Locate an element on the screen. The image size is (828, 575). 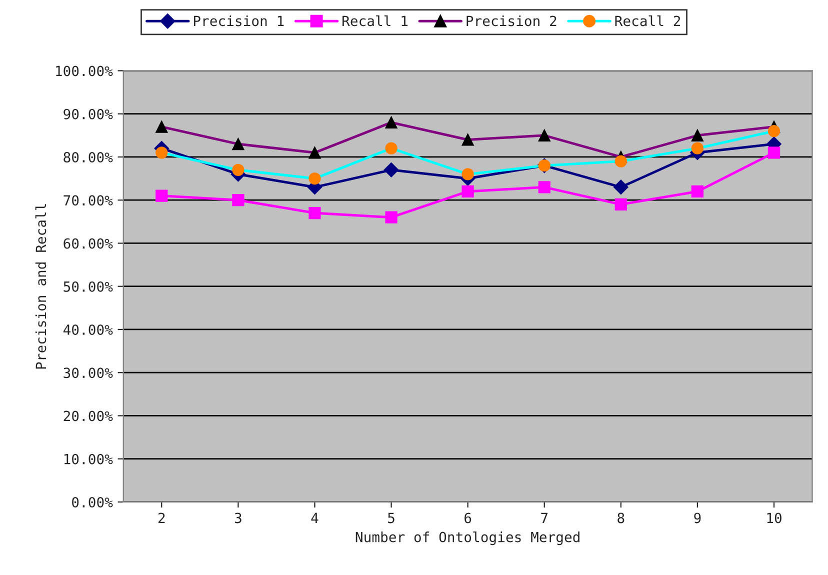
x-tick-label: 4 is located at coordinates (314, 518).